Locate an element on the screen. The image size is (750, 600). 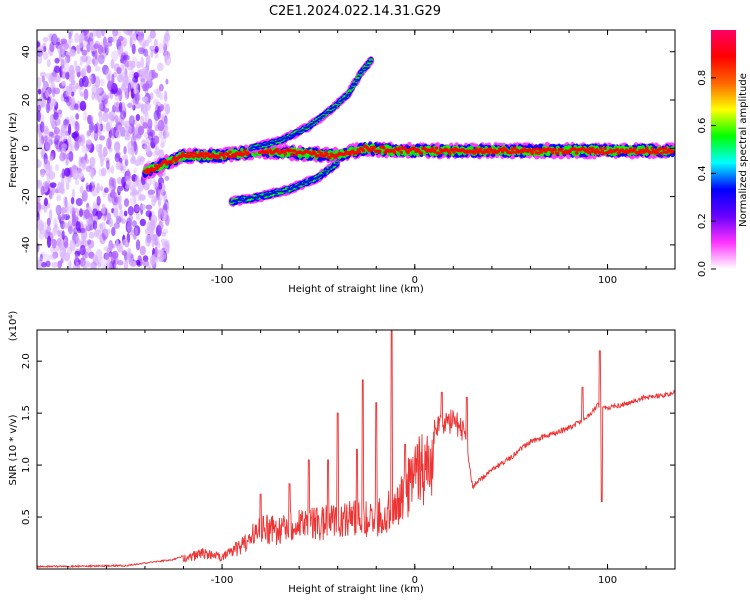
snr-x-axis-label: Height of straight line (km) is located at coordinates (356, 589).